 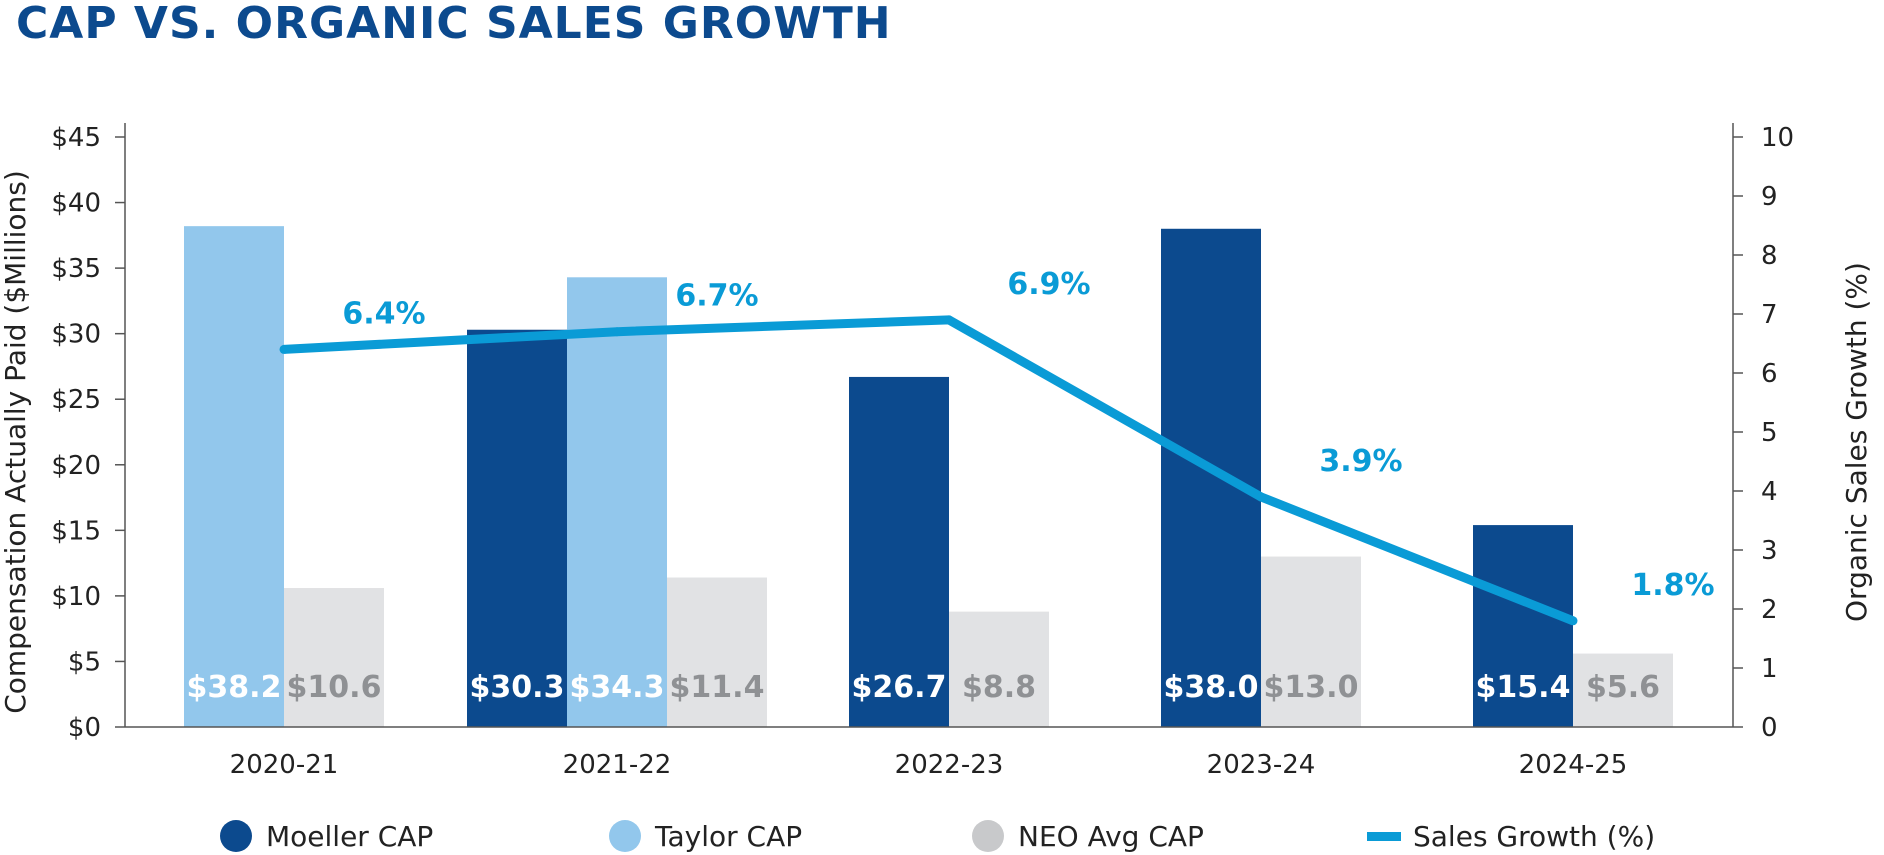 I want to click on right-tick-label-10: 10, so click(x=1777, y=138).